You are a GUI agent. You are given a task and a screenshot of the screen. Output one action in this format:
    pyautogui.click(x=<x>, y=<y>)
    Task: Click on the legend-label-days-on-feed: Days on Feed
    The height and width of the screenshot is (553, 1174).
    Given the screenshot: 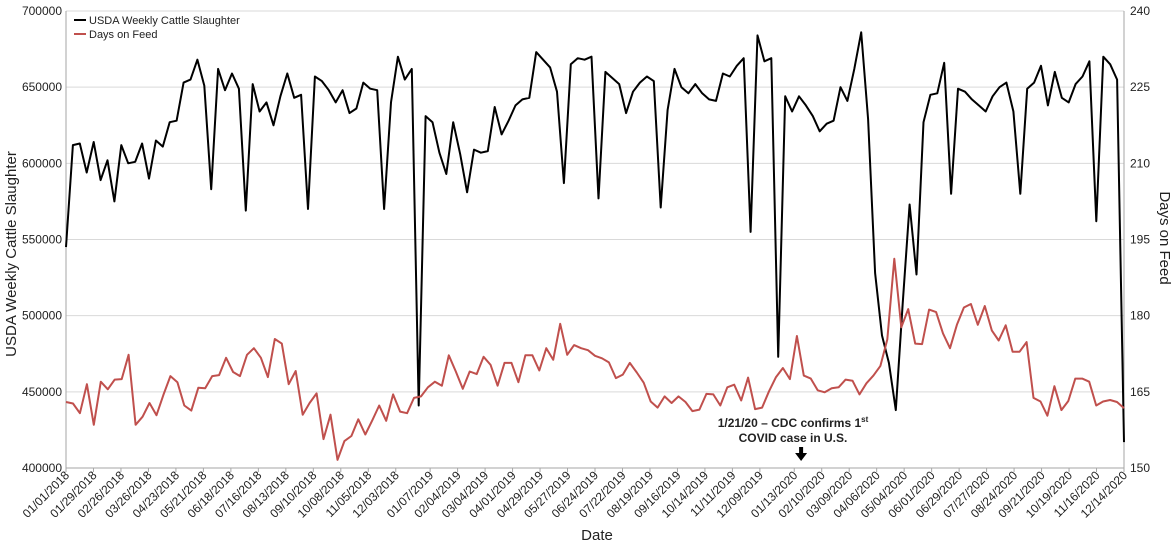 What is the action you would take?
    pyautogui.click(x=123, y=35)
    